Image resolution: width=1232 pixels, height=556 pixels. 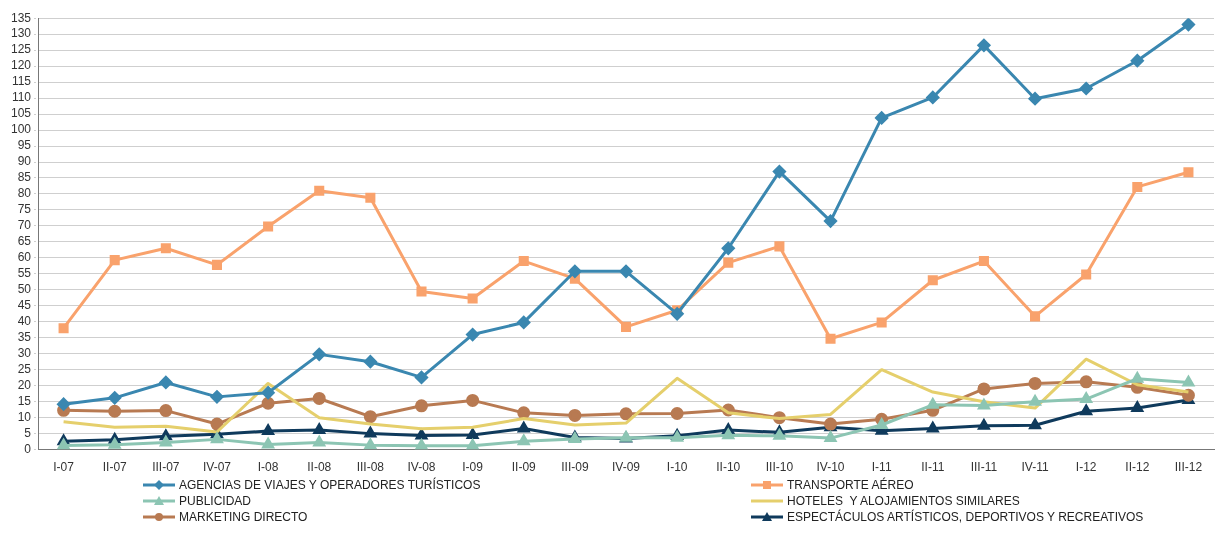 I want to click on x-tick-label: II-08, so click(x=319, y=467).